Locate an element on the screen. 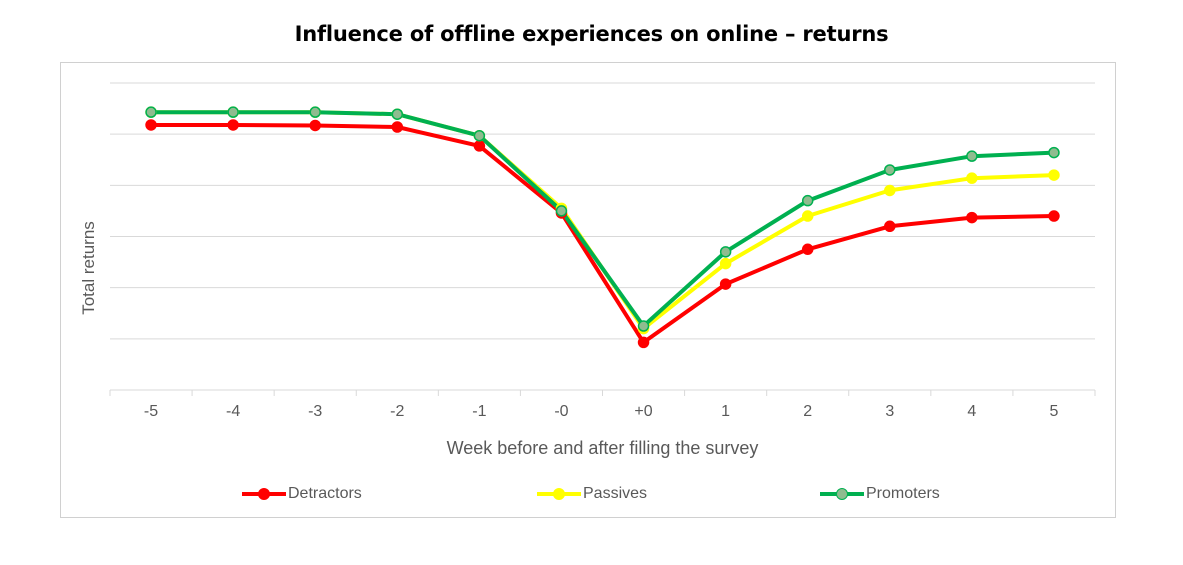 Image resolution: width=1183 pixels, height=565 pixels. x-tick-label: +0 is located at coordinates (643, 411).